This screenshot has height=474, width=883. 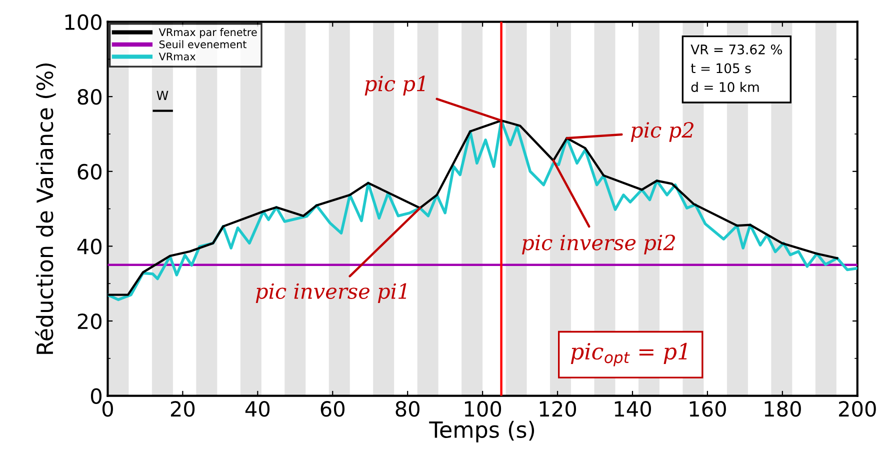 What do you see at coordinates (782, 409) in the screenshot?
I see `x-tick-label: 180` at bounding box center [782, 409].